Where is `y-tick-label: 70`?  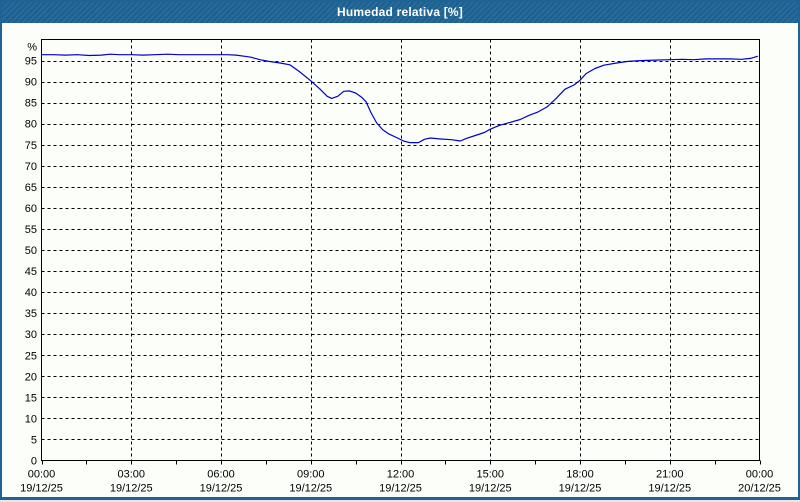 y-tick-label: 70 is located at coordinates (31, 167).